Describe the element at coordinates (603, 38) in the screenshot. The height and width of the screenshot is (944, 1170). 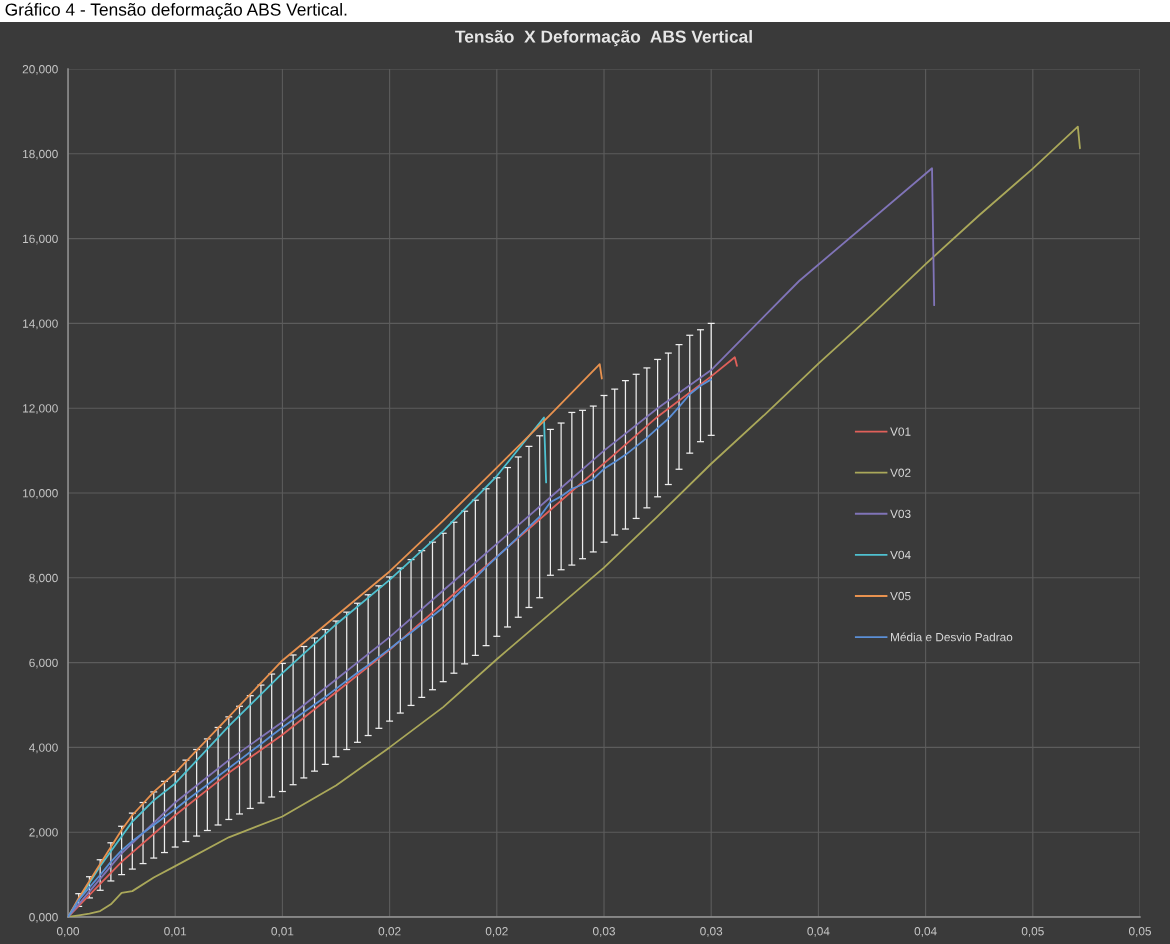
I see `chart-title: Tensão X Deformação ABS Vertical` at that location.